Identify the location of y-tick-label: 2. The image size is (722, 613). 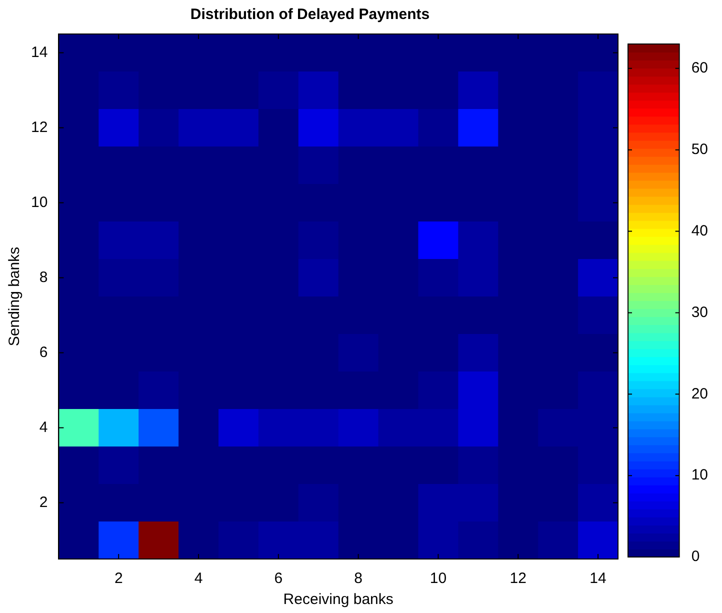
(43, 502).